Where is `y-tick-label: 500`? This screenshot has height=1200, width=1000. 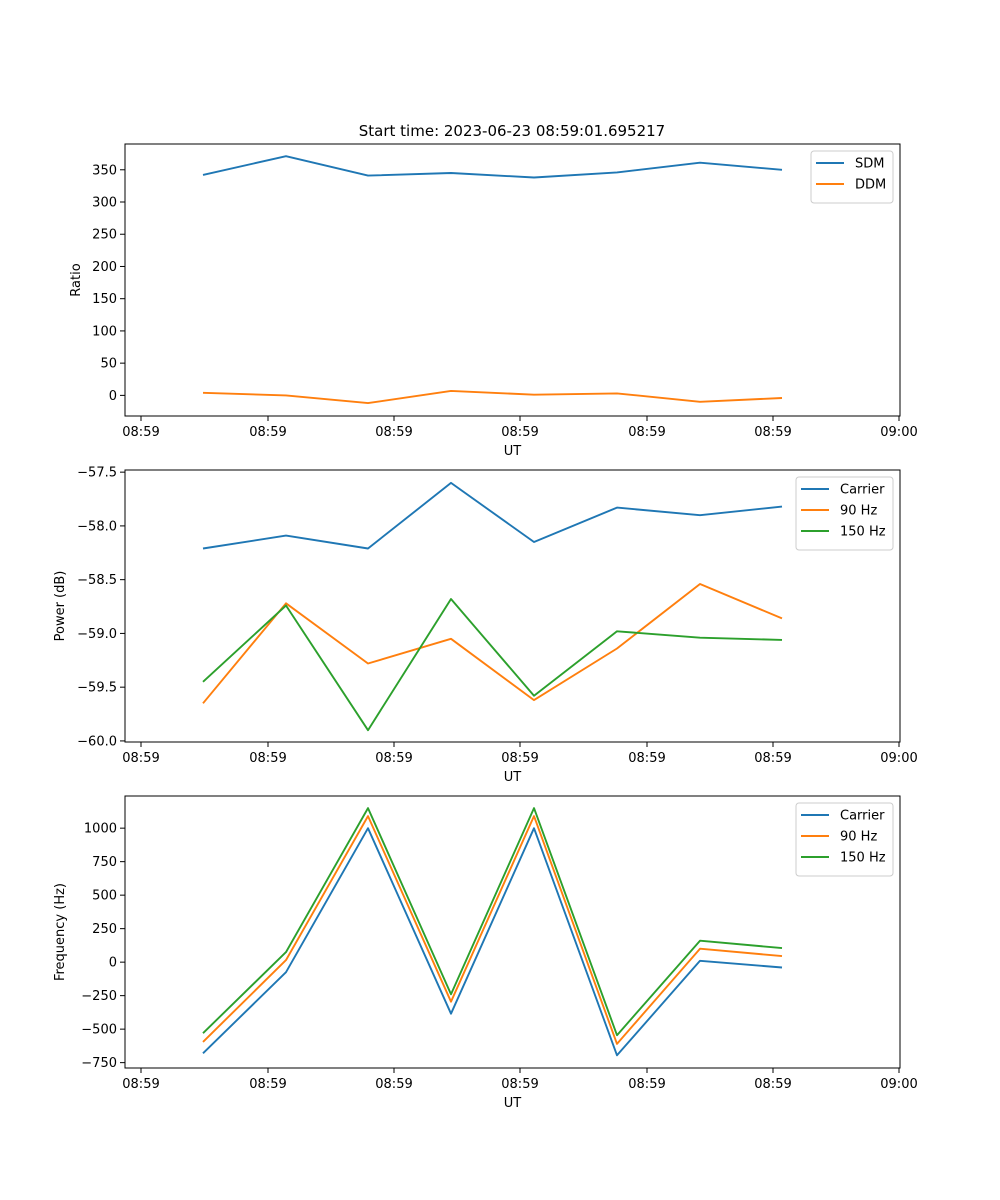
y-tick-label: 500 is located at coordinates (104, 896).